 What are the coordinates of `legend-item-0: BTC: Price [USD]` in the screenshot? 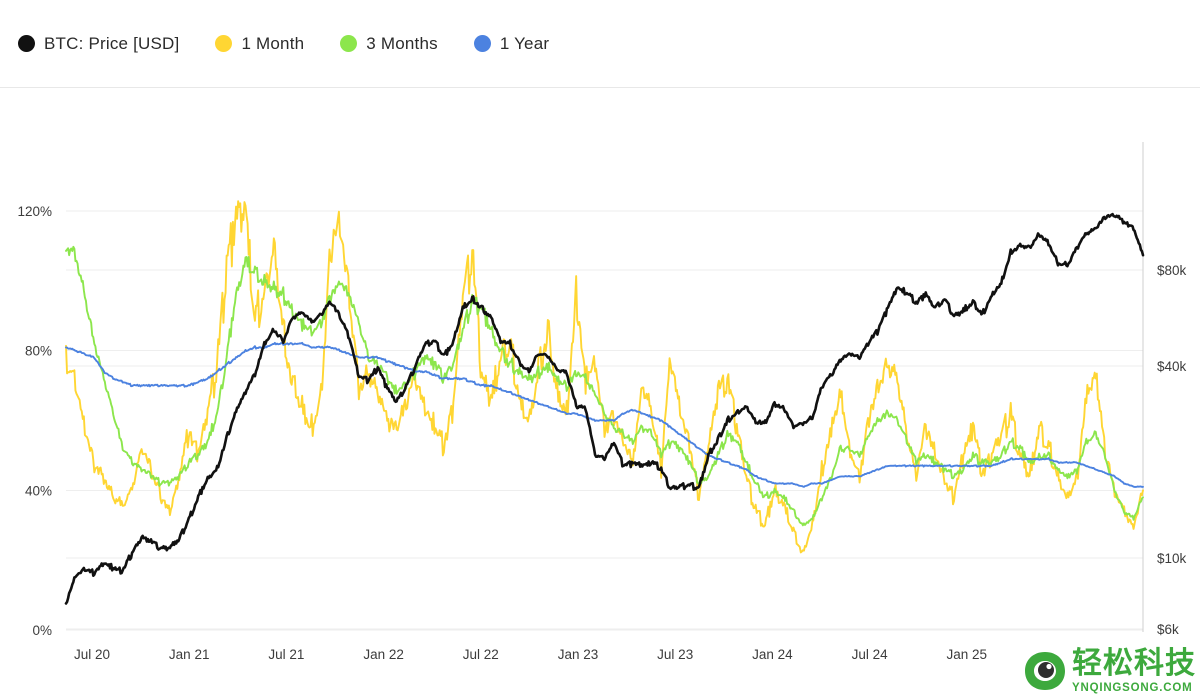 It's located at (98, 44).